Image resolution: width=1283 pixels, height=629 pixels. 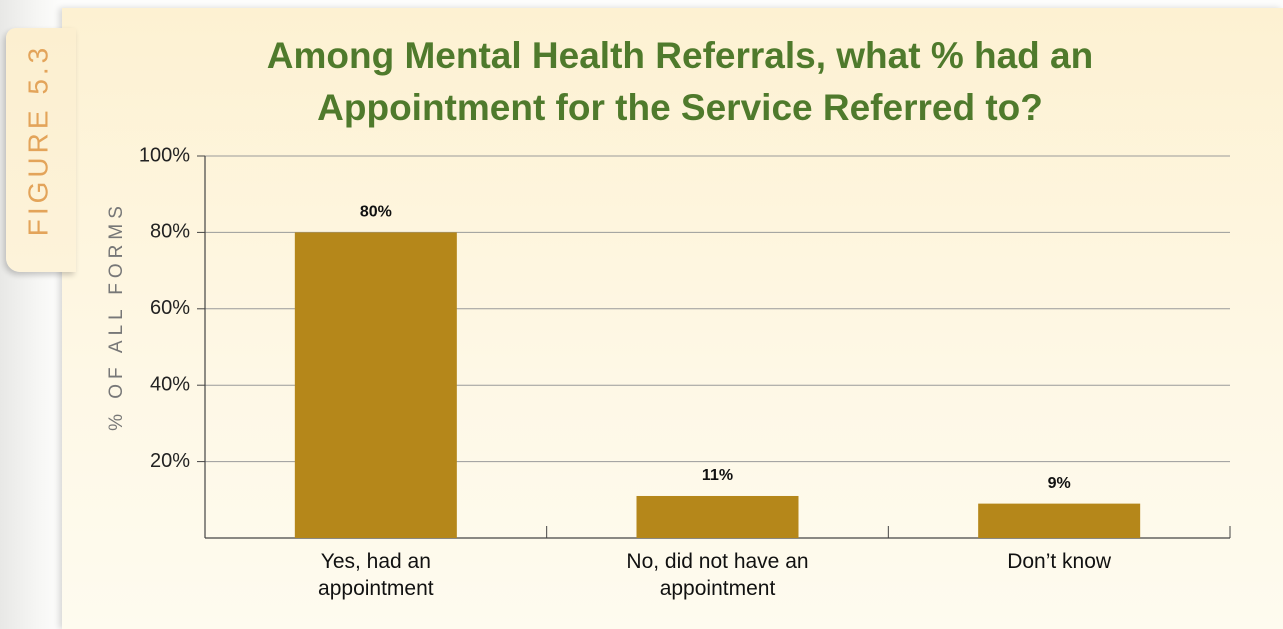 What do you see at coordinates (170, 232) in the screenshot?
I see `y-tick-label: 80%` at bounding box center [170, 232].